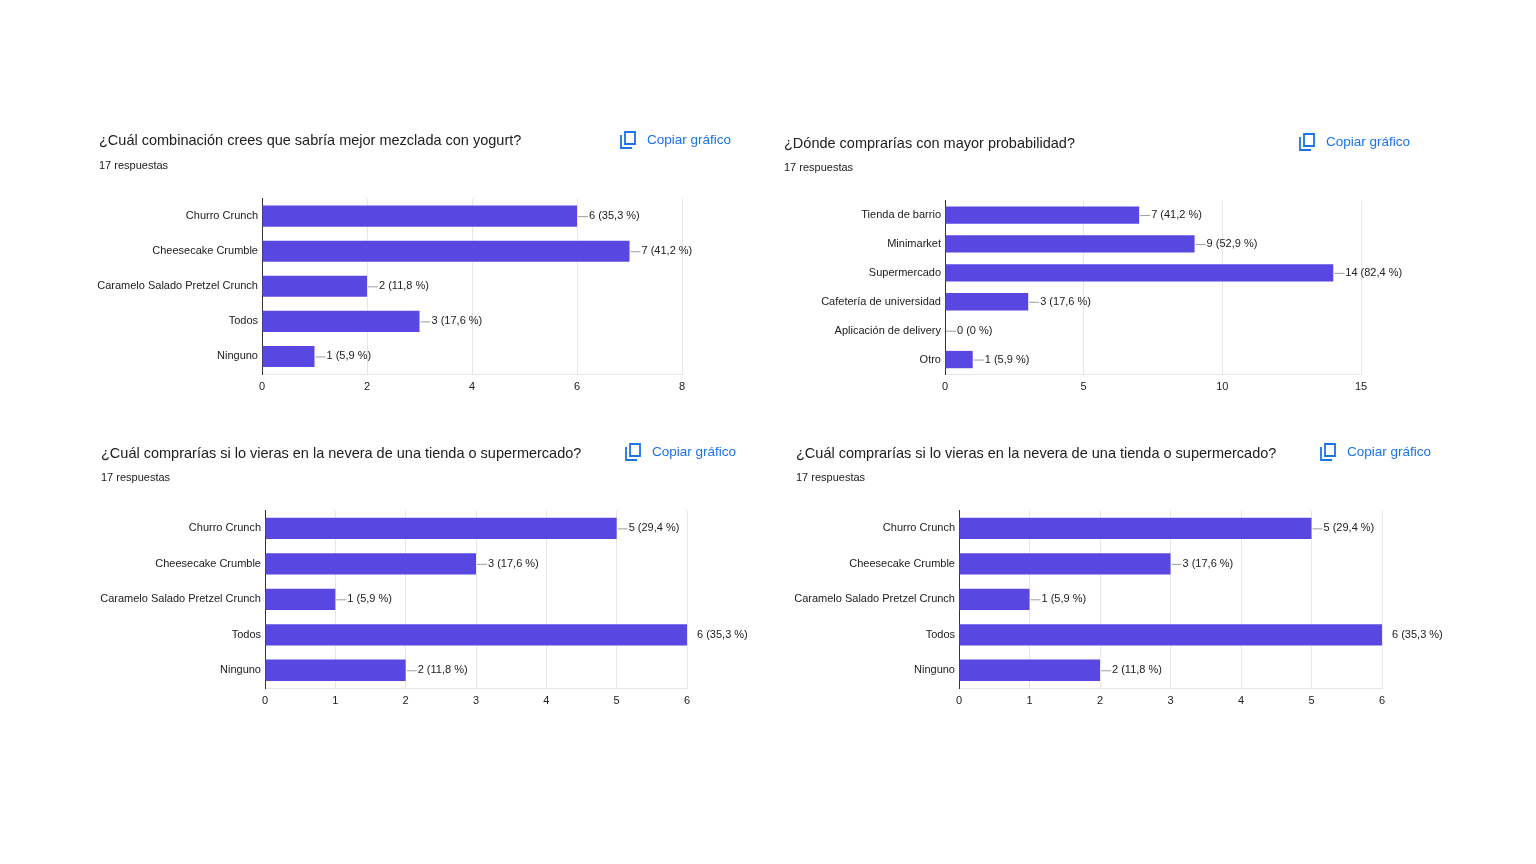 This screenshot has height=864, width=1536. Describe the element at coordinates (1361, 385) in the screenshot. I see `x-tick-label: 15` at that location.